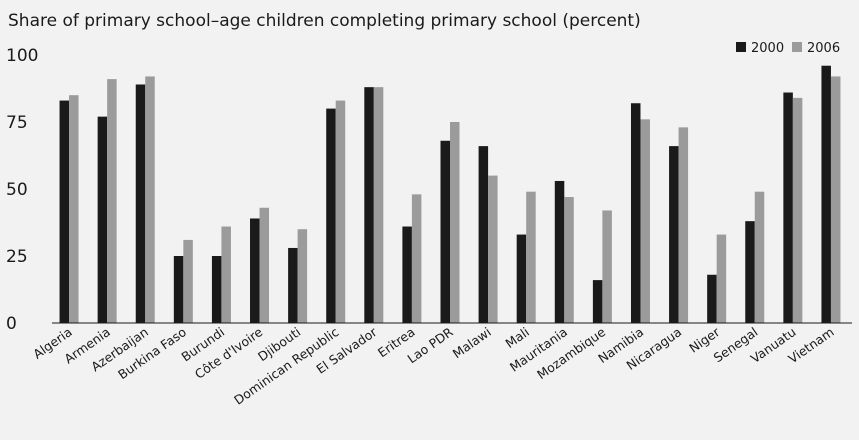  I want to click on bar-2000-namibia, so click(635, 213).